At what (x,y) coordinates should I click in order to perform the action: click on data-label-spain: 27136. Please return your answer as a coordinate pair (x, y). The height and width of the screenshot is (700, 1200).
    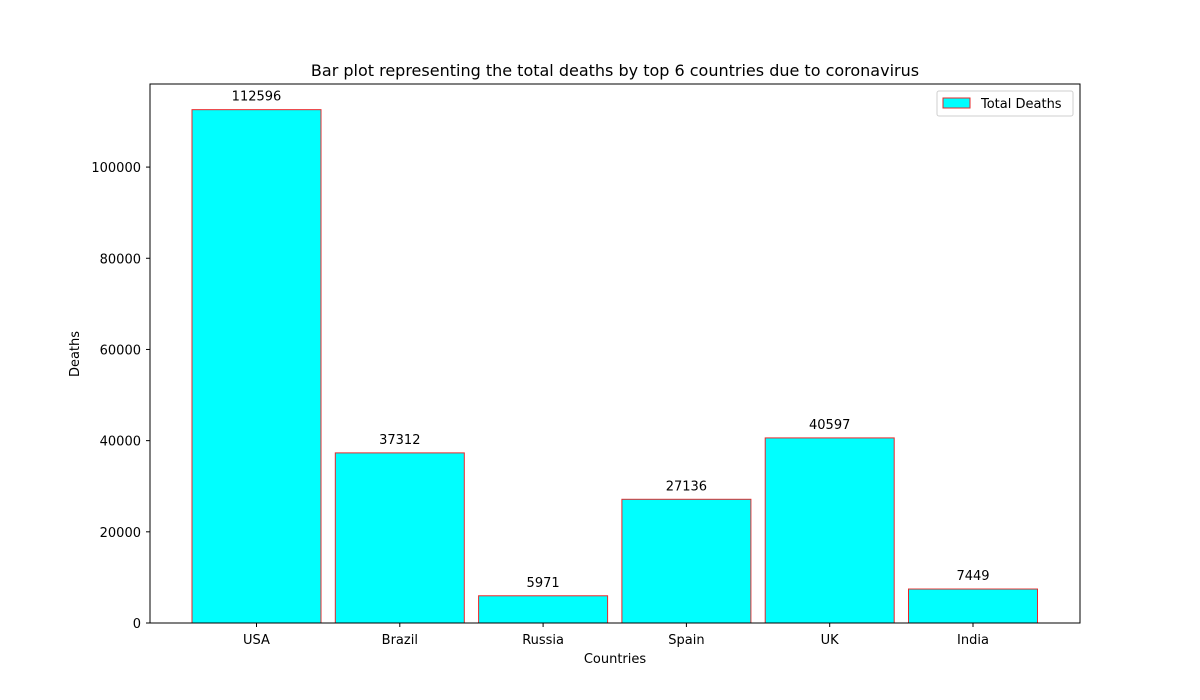
    Looking at the image, I should click on (686, 486).